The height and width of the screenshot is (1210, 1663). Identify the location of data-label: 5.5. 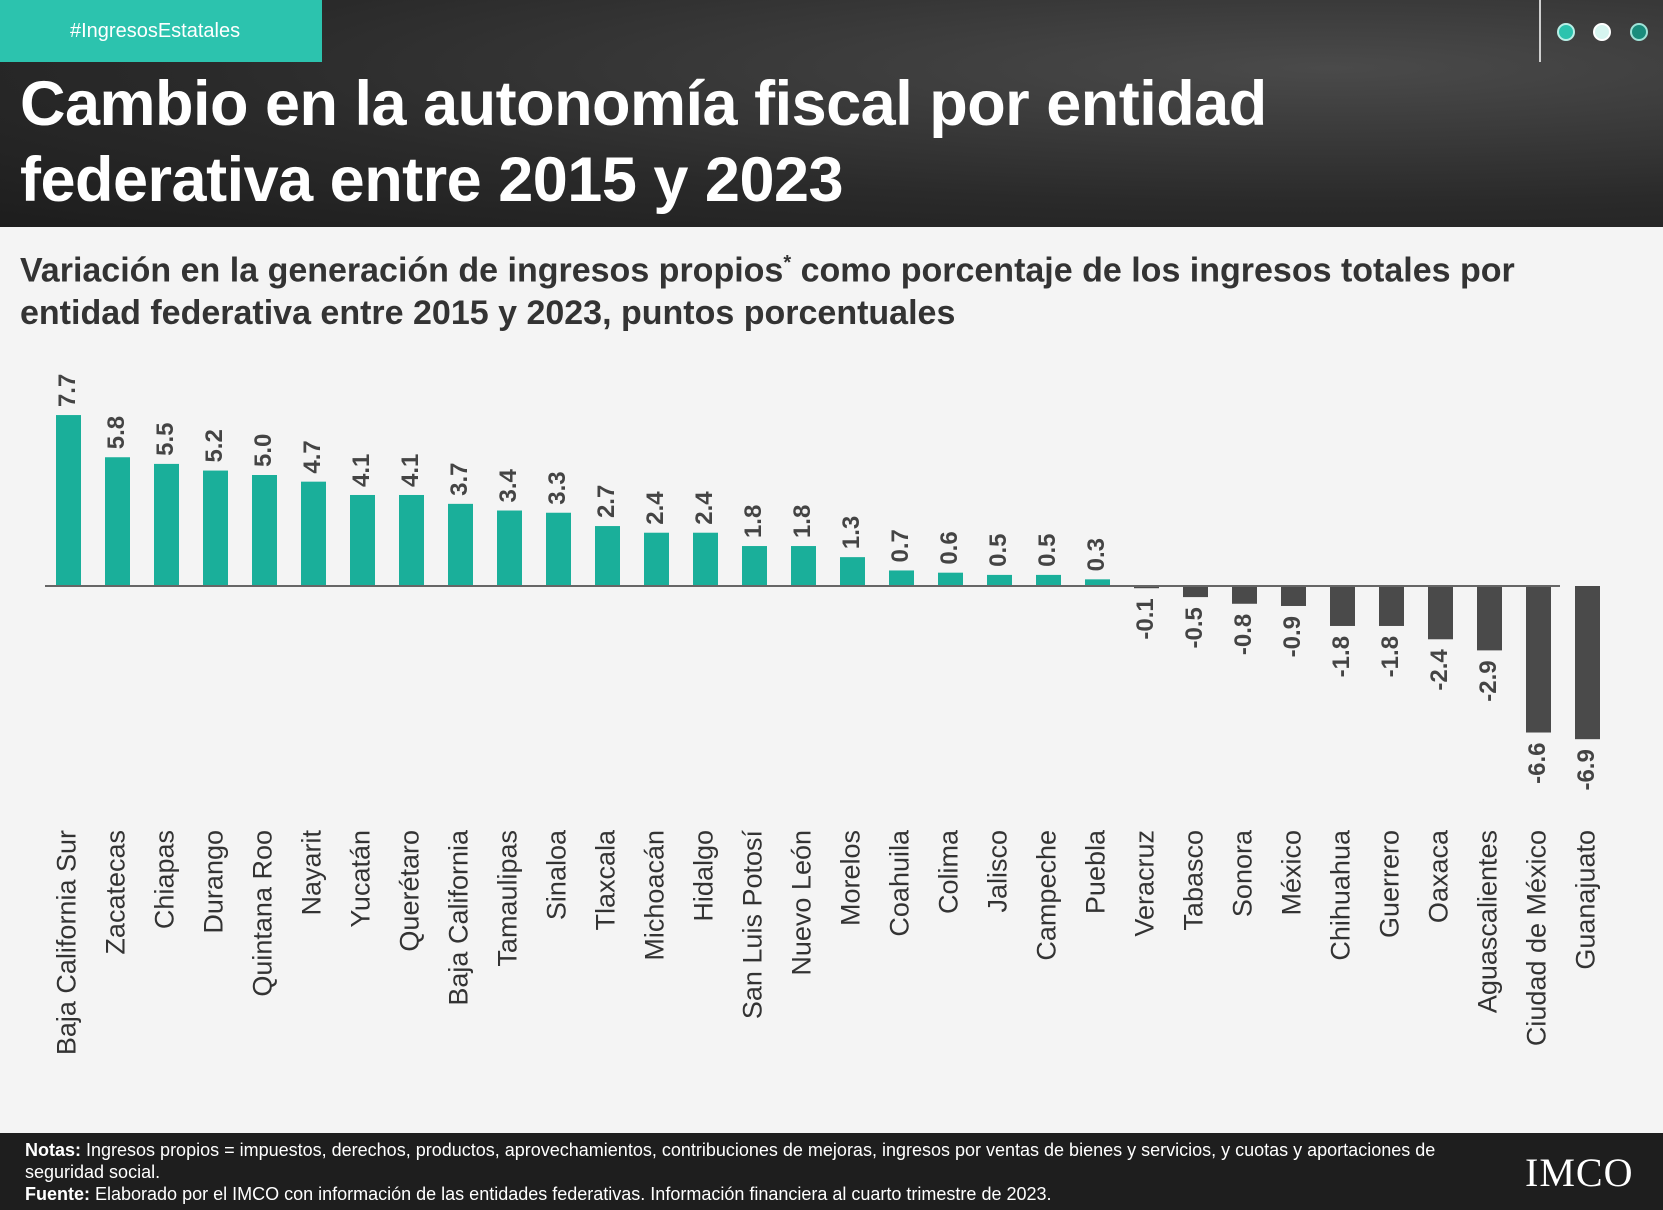
(165, 439).